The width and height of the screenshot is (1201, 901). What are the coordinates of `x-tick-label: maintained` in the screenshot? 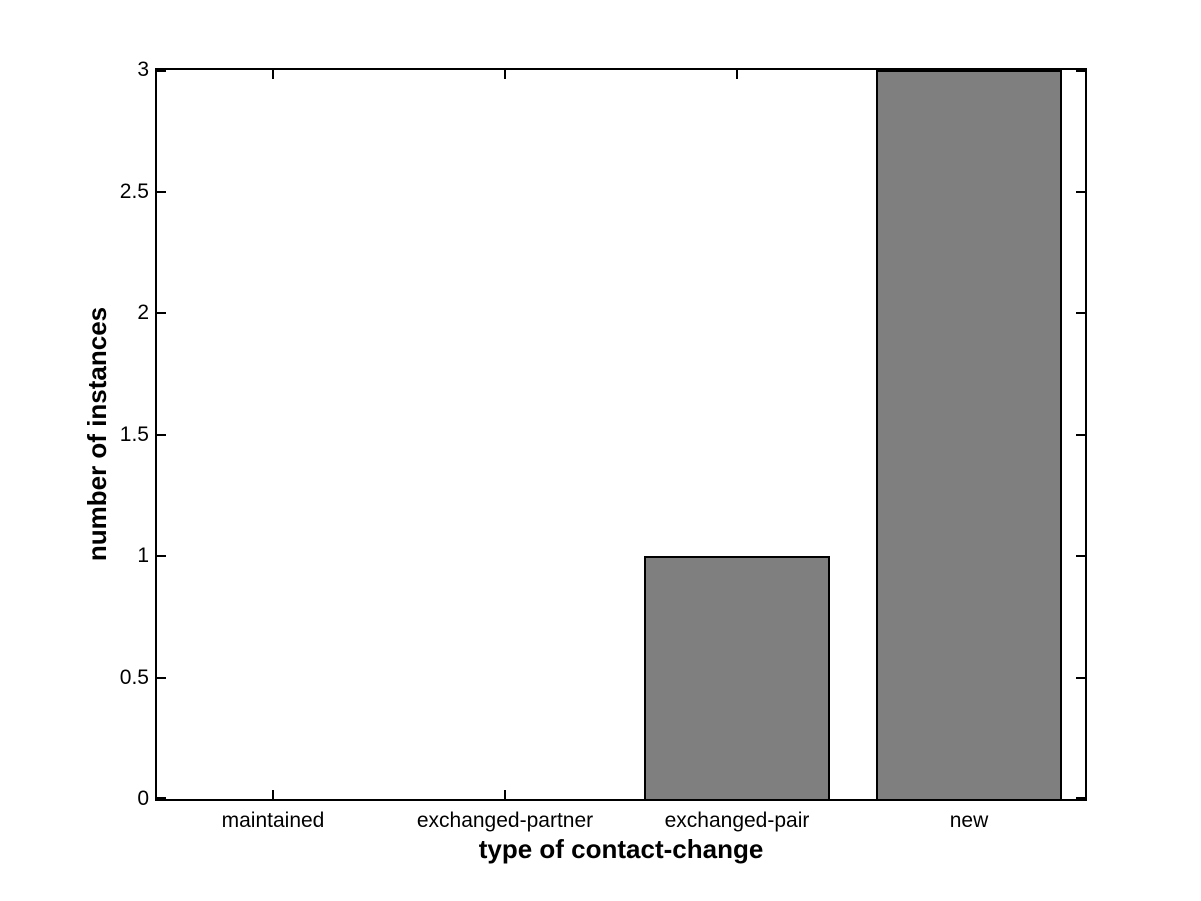 It's located at (273, 820).